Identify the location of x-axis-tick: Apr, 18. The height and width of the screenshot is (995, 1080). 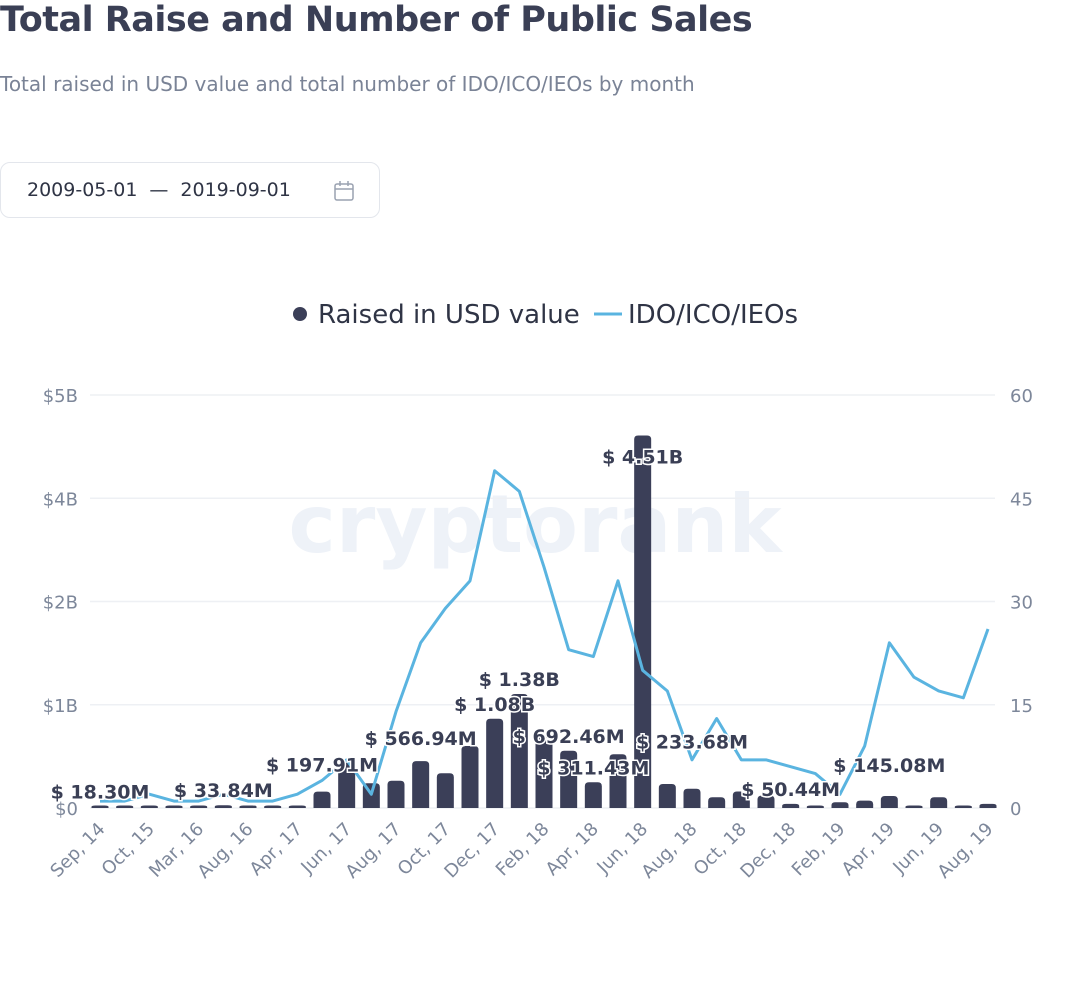
(572, 849).